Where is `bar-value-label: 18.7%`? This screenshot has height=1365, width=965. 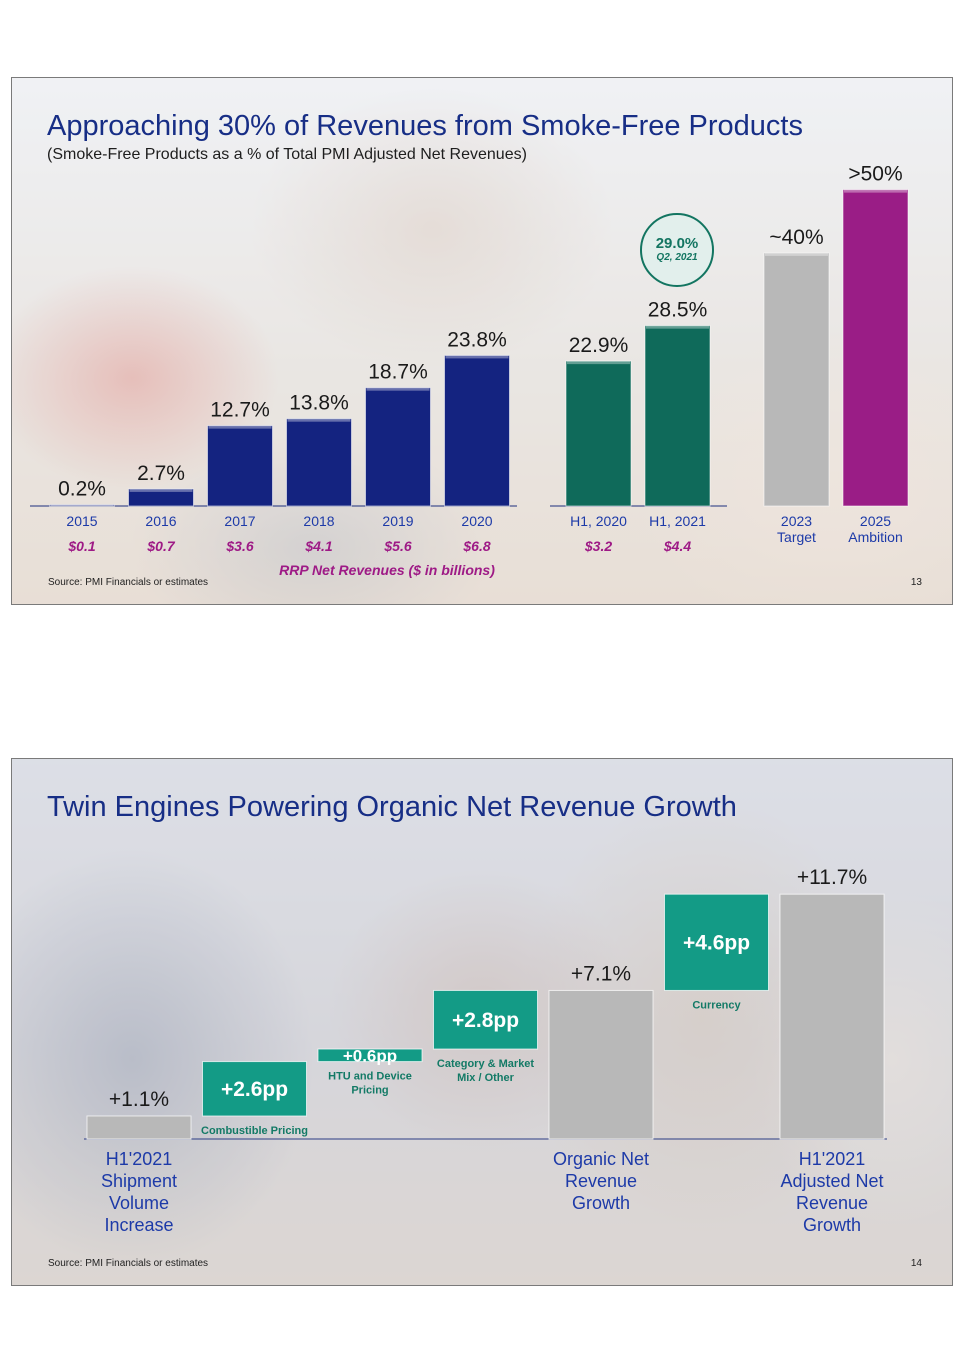 bar-value-label: 18.7% is located at coordinates (398, 372).